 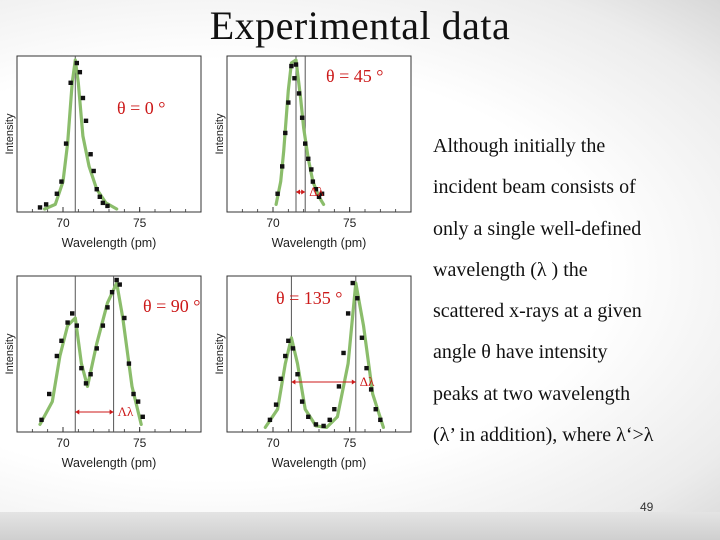 I want to click on chart-panel-theta-135: Intensity 70 75 Wavelength (pm) Δλ θ = 135 °, so click(x=313, y=372).